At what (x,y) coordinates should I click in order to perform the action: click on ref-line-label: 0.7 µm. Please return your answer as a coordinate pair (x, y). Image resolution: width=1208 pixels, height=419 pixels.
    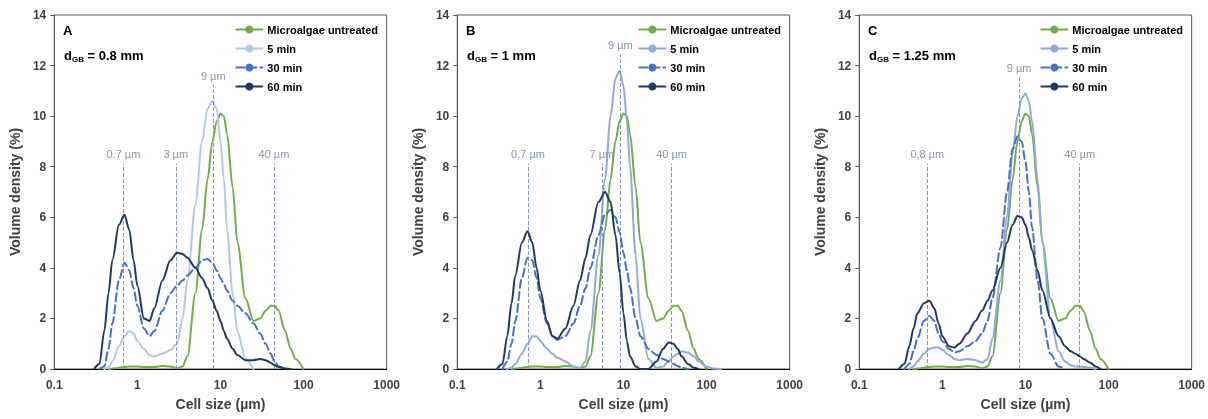
    Looking at the image, I should click on (123, 154).